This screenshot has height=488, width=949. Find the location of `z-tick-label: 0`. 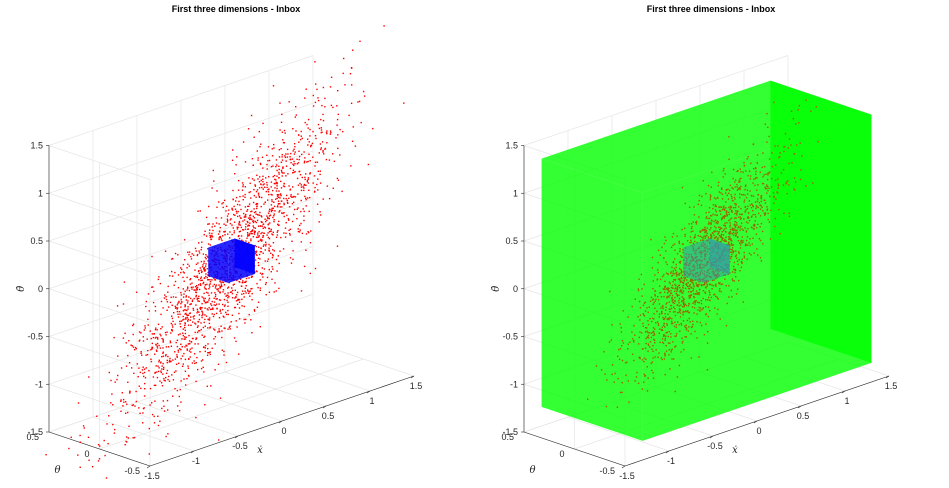

z-tick-label: 0 is located at coordinates (515, 289).